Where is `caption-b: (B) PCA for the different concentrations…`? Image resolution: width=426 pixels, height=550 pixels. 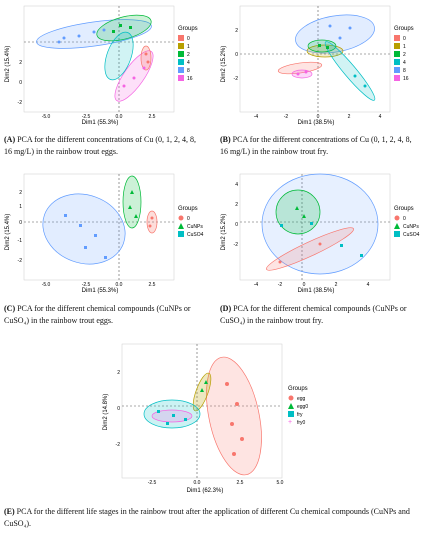
caption-b: (B) PCA for the different concentrations… is located at coordinates (320, 146).